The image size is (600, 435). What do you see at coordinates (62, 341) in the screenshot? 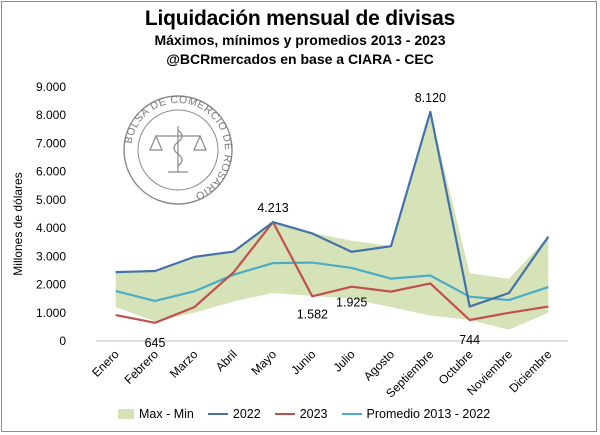
I see `y-tick-label: 0` at bounding box center [62, 341].